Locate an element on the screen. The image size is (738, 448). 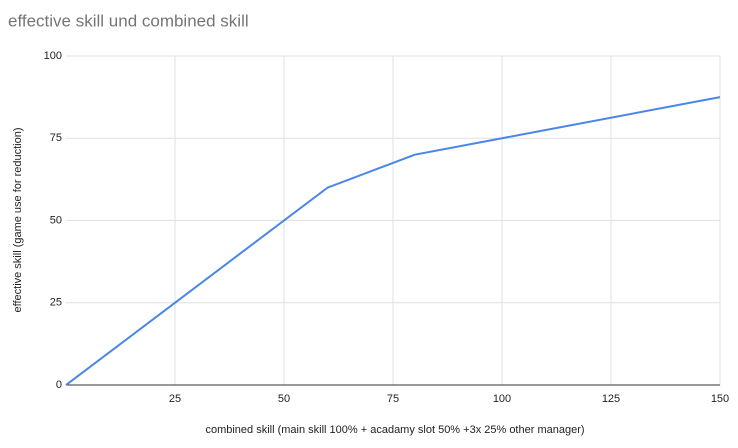
x-tick-label: 25 is located at coordinates (175, 399).